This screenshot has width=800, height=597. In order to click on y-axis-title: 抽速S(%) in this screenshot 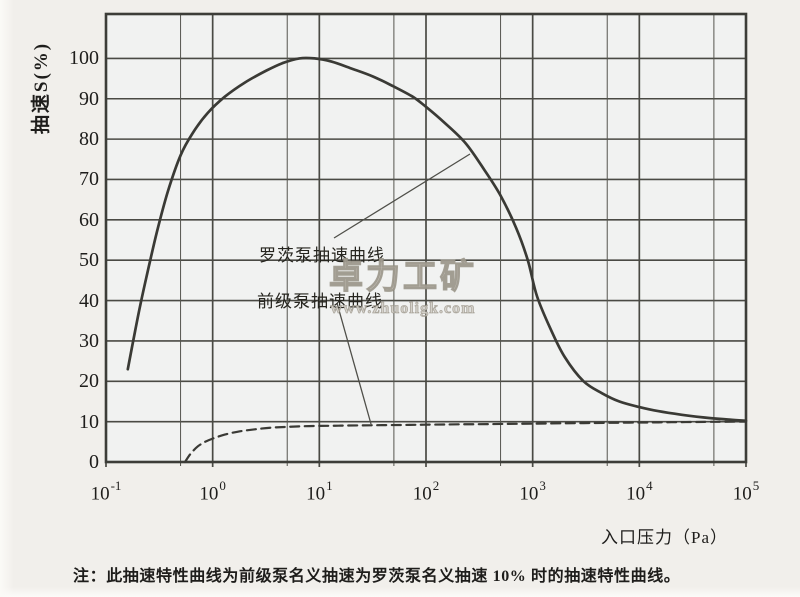, I will do `click(41, 88)`.